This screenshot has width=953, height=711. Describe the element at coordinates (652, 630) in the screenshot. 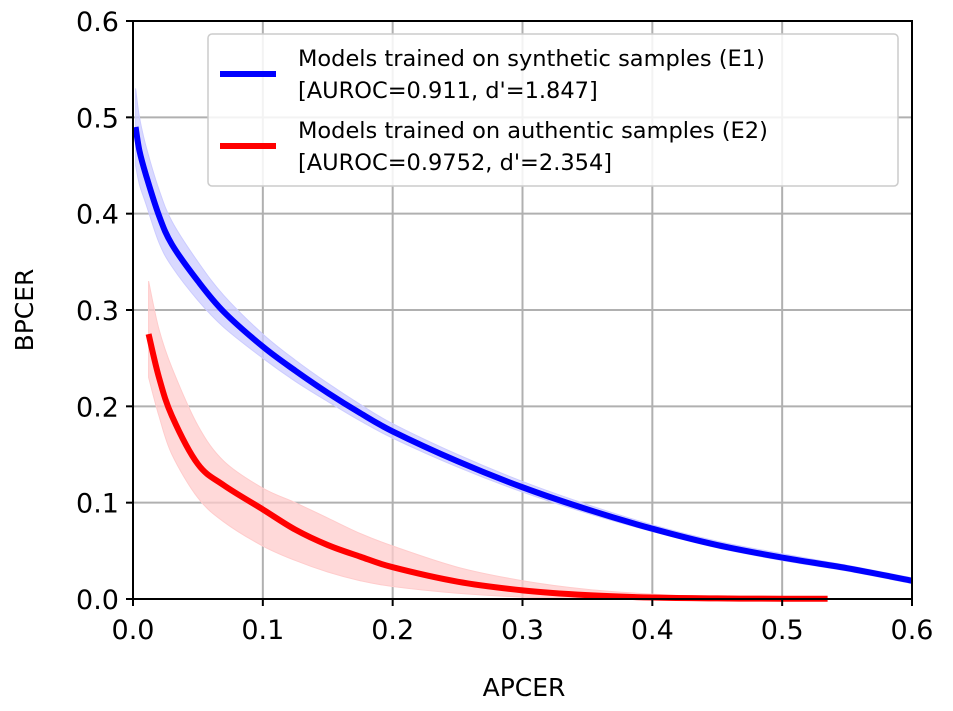

I see `x-tick-label: 0.4` at that location.